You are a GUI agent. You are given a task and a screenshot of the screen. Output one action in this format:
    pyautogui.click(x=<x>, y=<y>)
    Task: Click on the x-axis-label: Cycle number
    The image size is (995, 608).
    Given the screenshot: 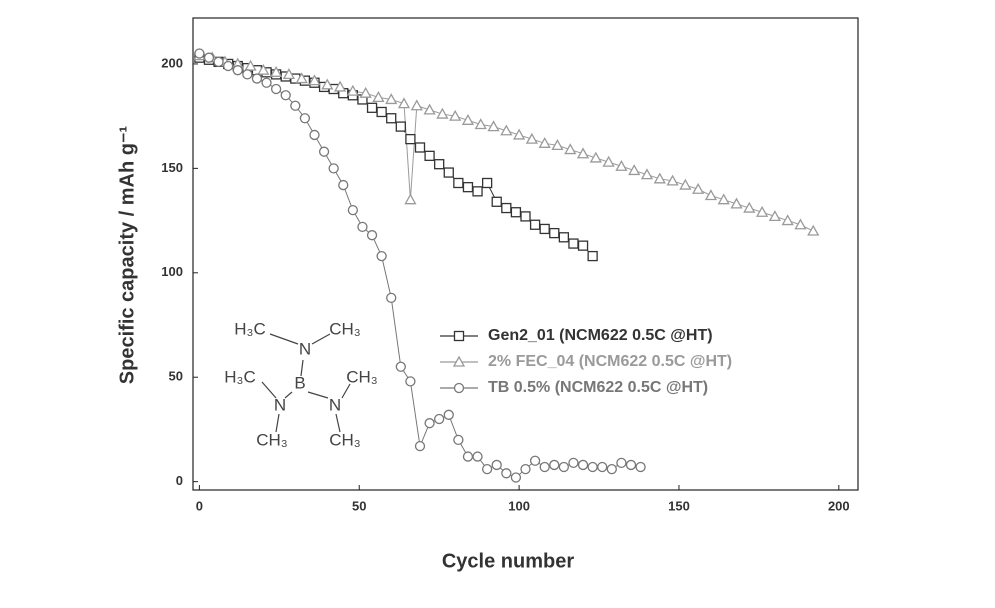 What is the action you would take?
    pyautogui.click(x=508, y=561)
    